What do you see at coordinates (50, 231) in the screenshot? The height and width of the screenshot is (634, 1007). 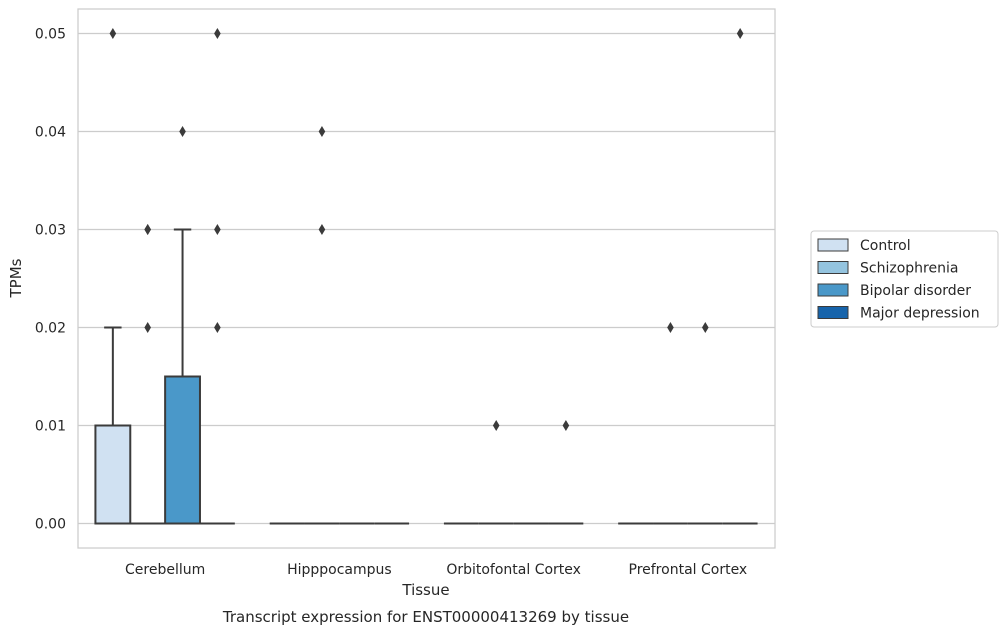 I see `y-tick-label: 0.03` at bounding box center [50, 231].